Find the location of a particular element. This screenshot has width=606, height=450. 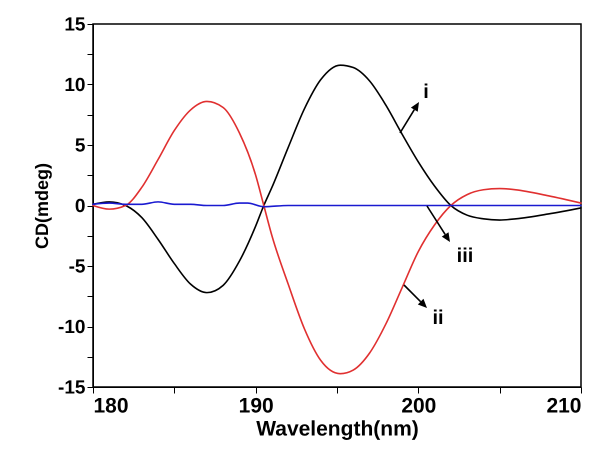

y-tick-label: 10 is located at coordinates (75, 85).